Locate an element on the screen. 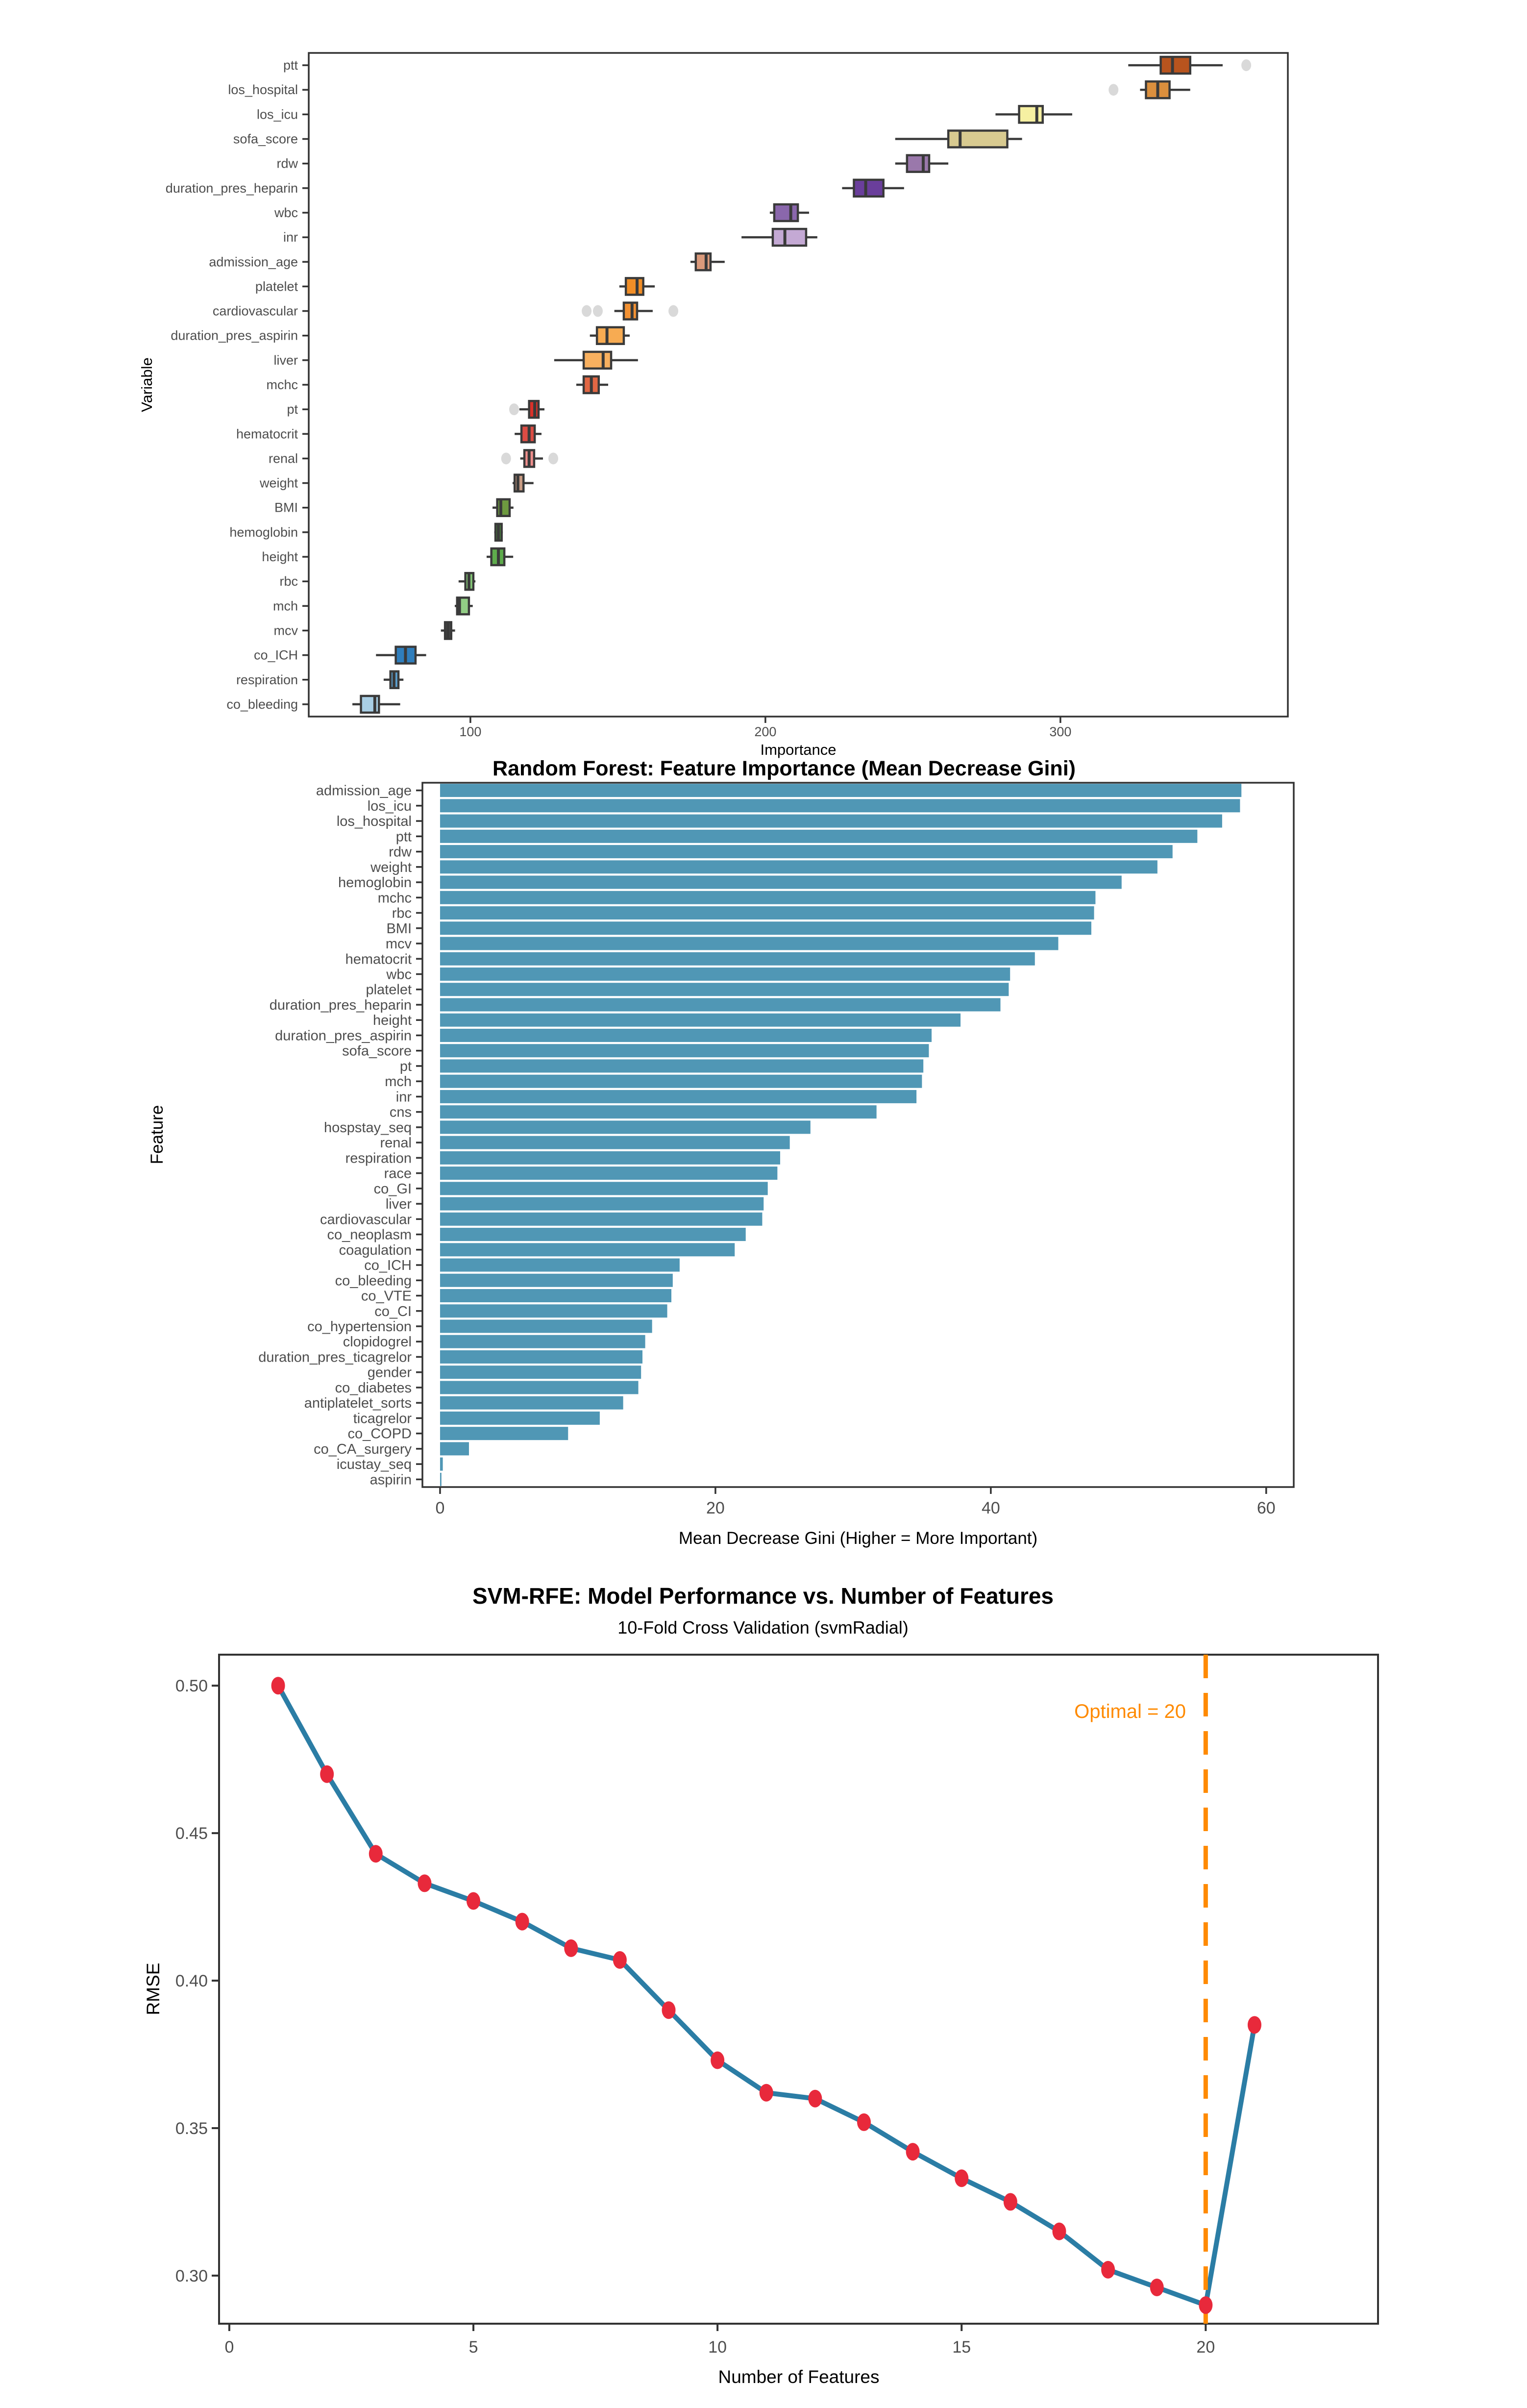 This screenshot has width=1527, height=2408. x-tick-label: 10 is located at coordinates (717, 2347).